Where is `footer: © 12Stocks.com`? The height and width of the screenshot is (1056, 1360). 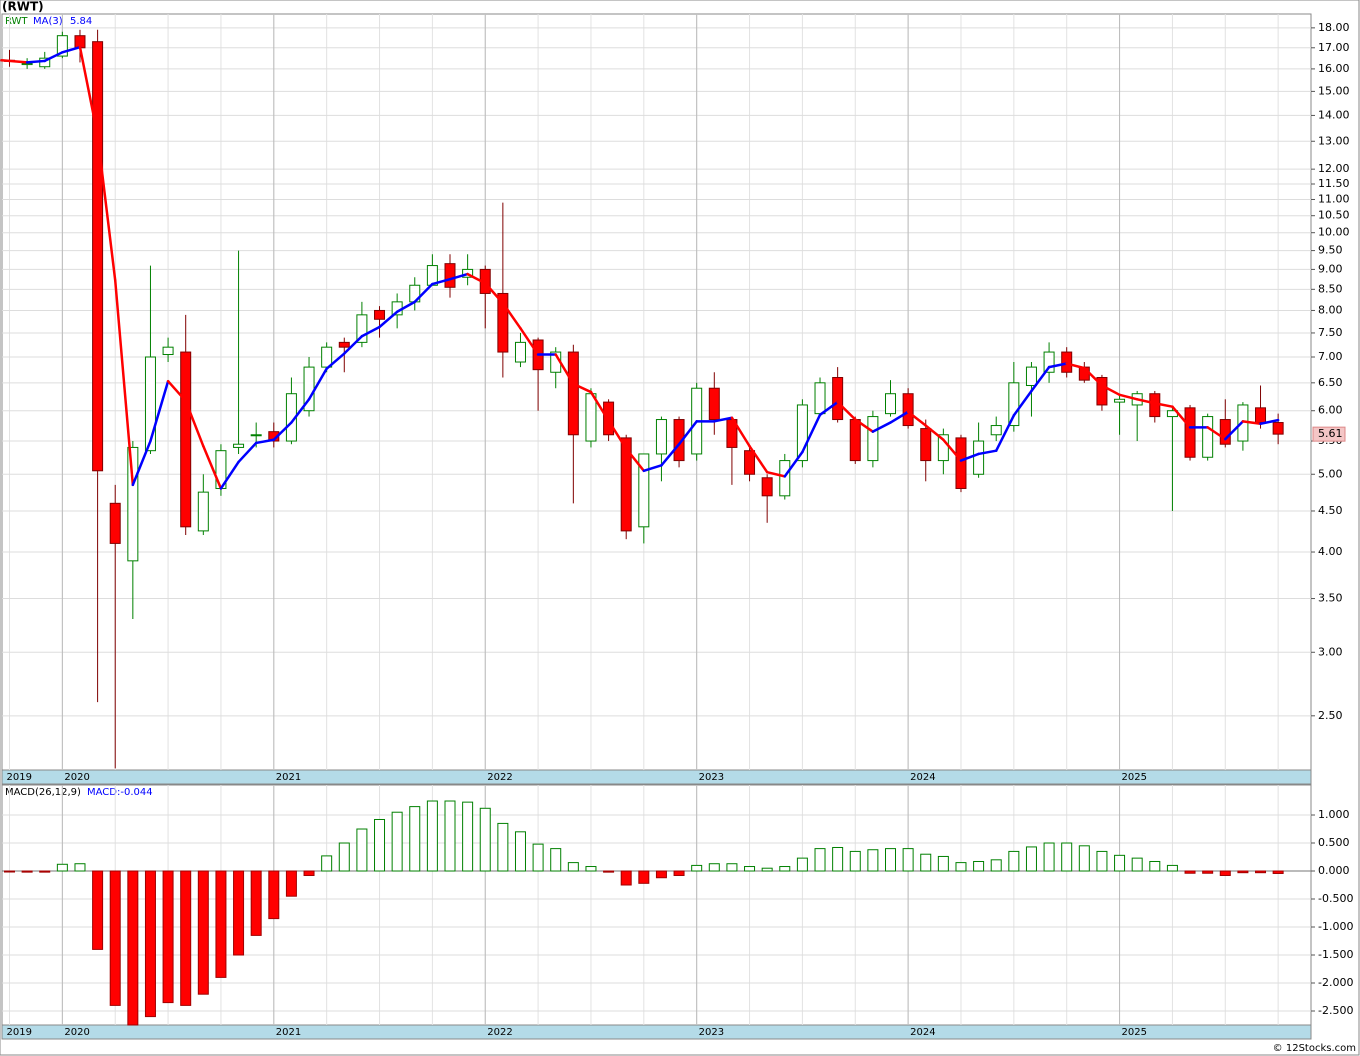 footer: © 12Stocks.com is located at coordinates (1314, 1048).